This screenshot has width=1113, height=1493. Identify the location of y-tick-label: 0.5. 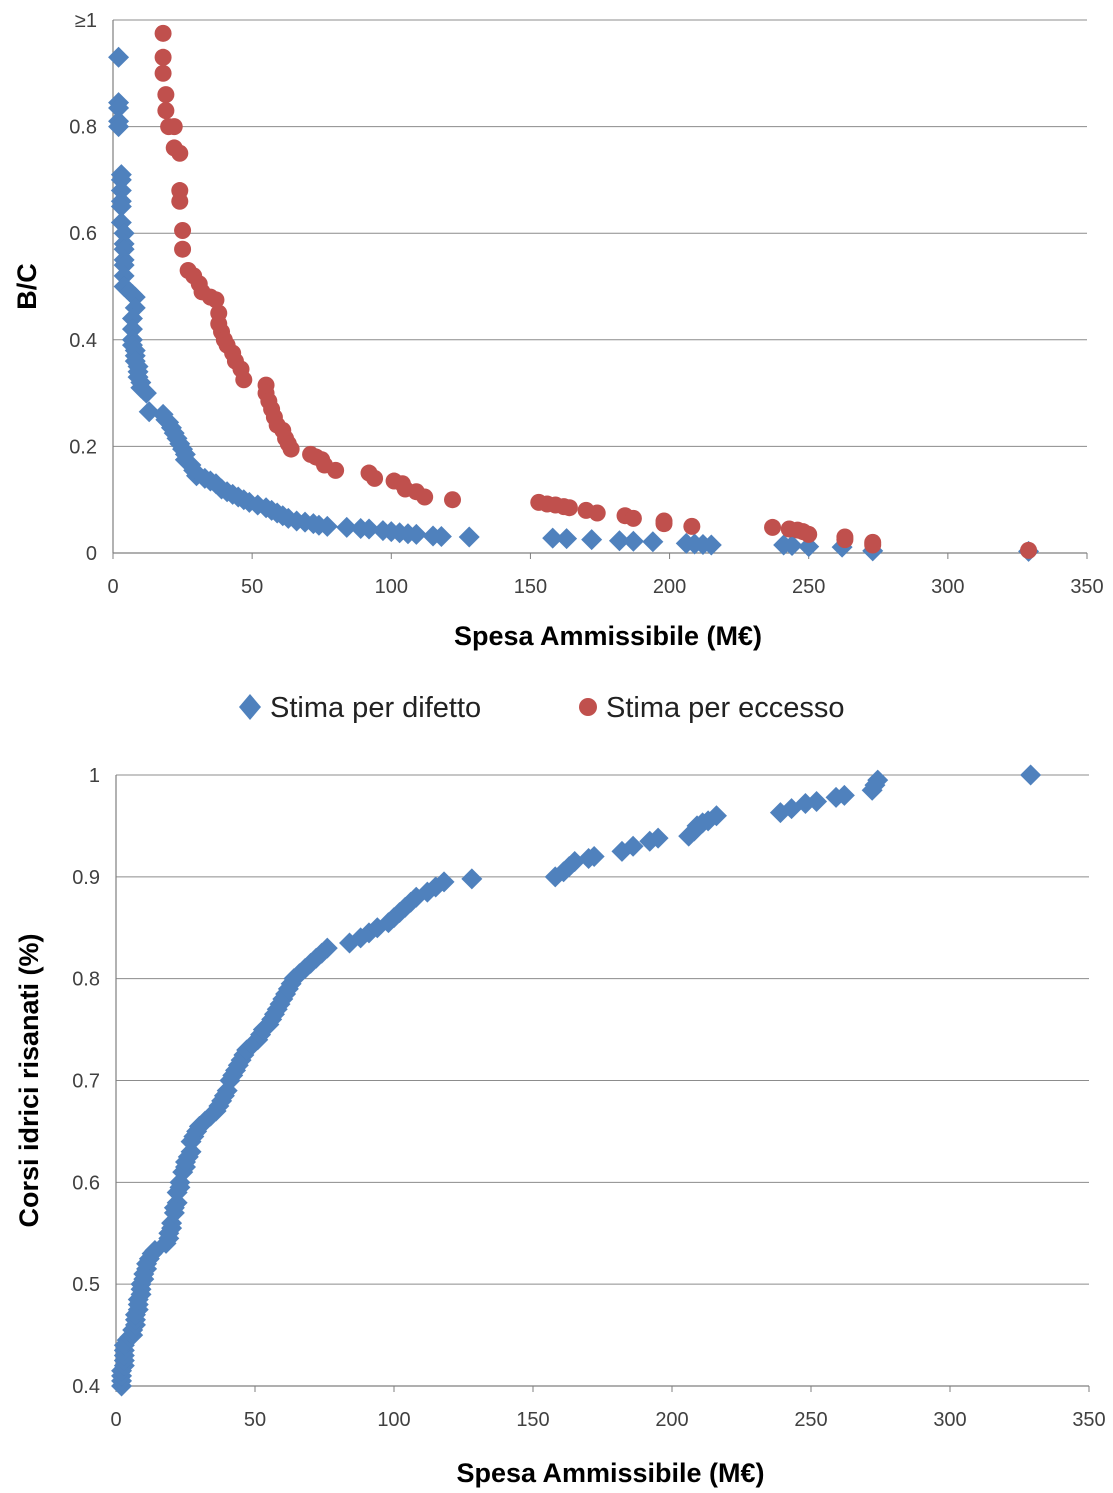
(86, 1285).